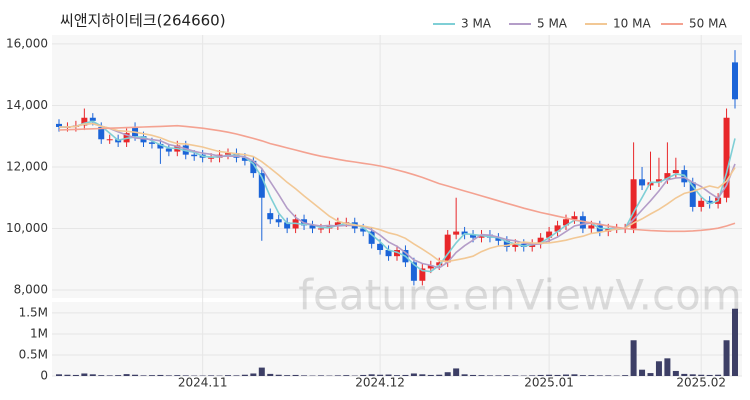  Describe the element at coordinates (380, 383) in the screenshot. I see `x-tick-label: 2024.12` at that location.